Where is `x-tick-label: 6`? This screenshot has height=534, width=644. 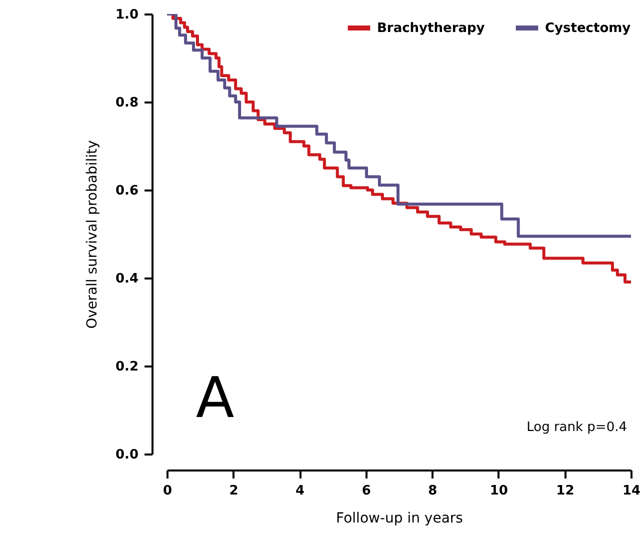
x-tick-label: 6 is located at coordinates (366, 491).